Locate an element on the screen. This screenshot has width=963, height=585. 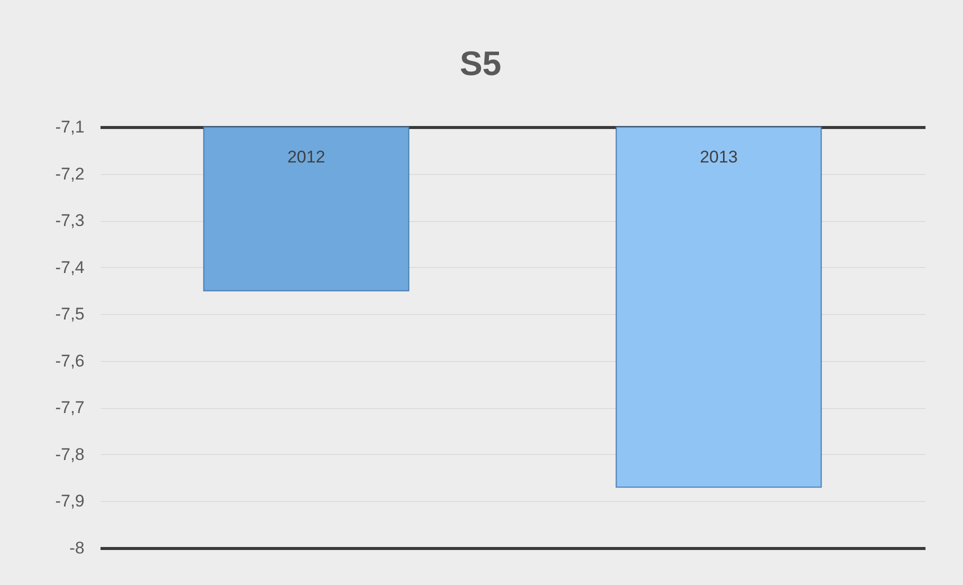
y-tick-label: -7,5 is located at coordinates (69, 314).